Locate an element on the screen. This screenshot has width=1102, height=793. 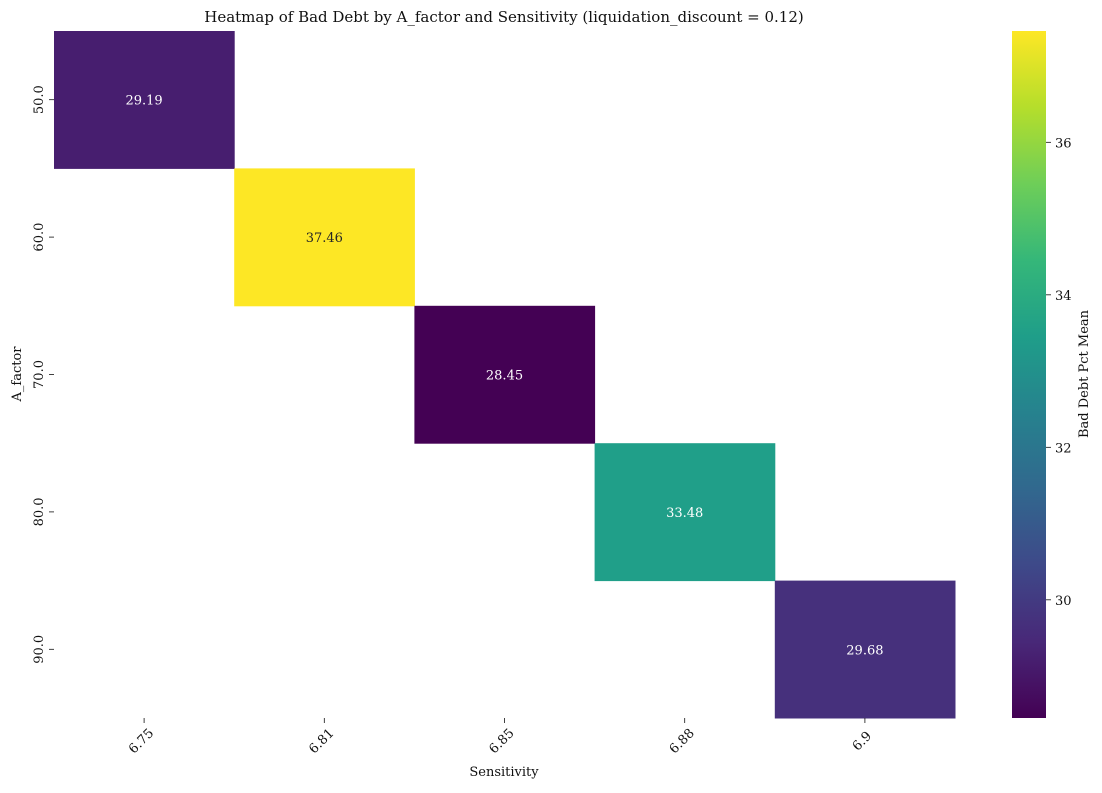
cell-value-label: 29.19 is located at coordinates (143, 101).